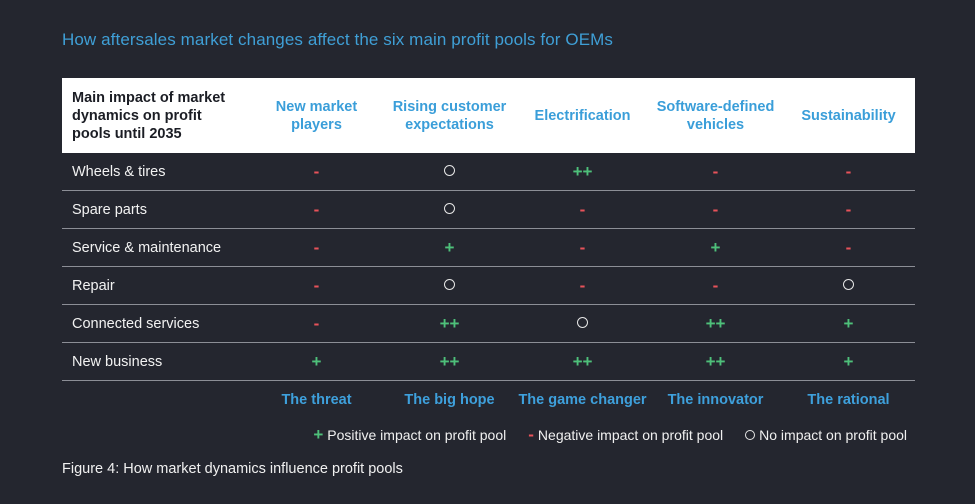 This screenshot has height=504, width=975. I want to click on legend-negative: - Negative impact on profit pool, so click(625, 435).